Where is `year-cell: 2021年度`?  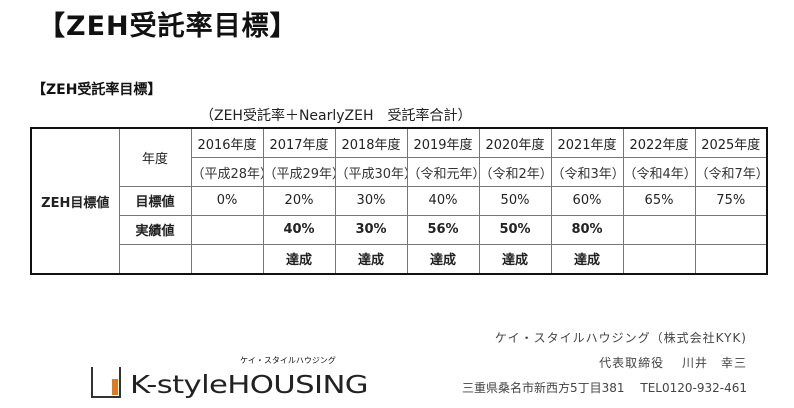
year-cell: 2021年度 is located at coordinates (587, 143).